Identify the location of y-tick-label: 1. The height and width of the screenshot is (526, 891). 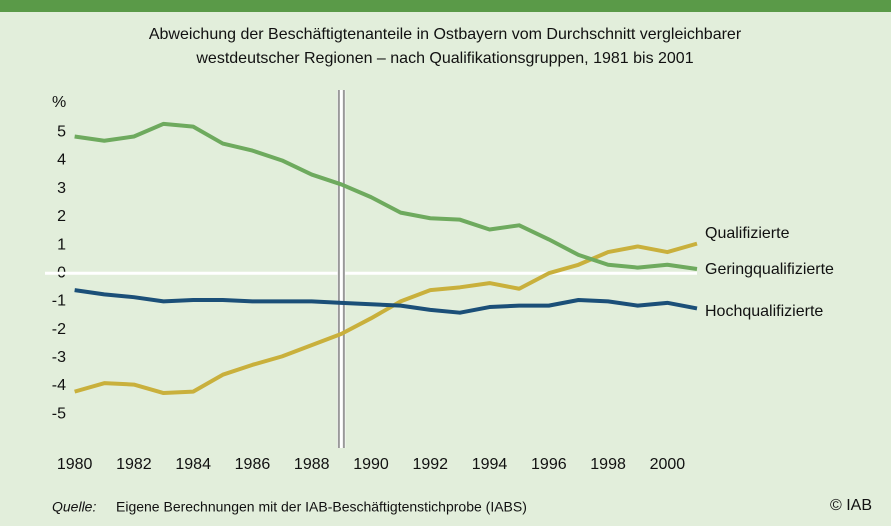
(61, 244).